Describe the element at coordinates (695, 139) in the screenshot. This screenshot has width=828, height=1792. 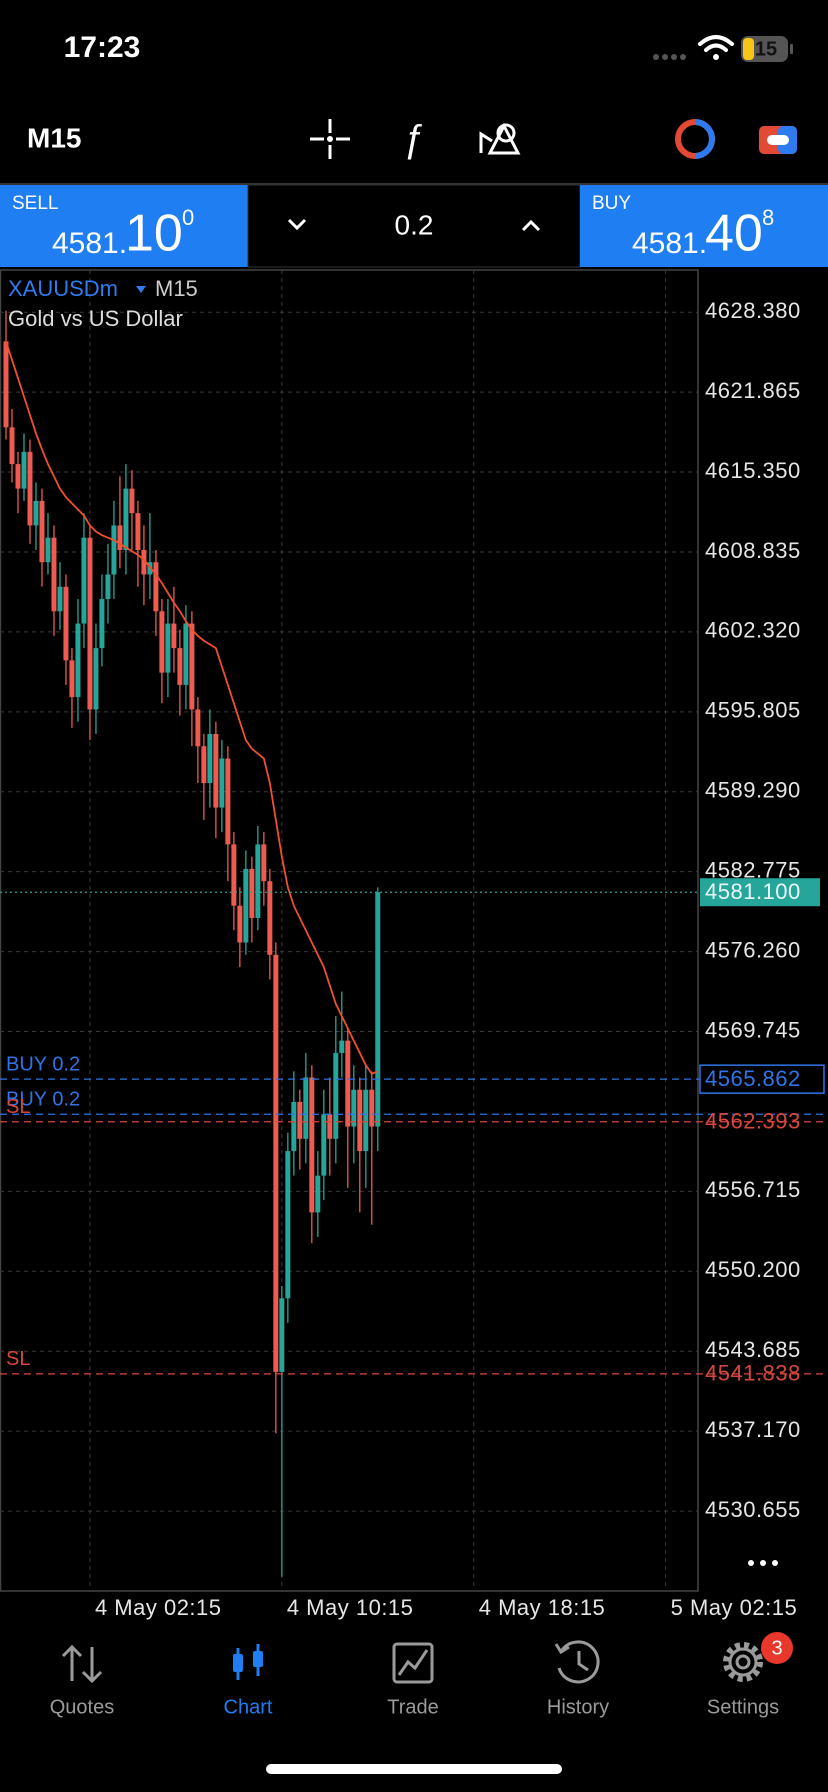
I see `account-button` at that location.